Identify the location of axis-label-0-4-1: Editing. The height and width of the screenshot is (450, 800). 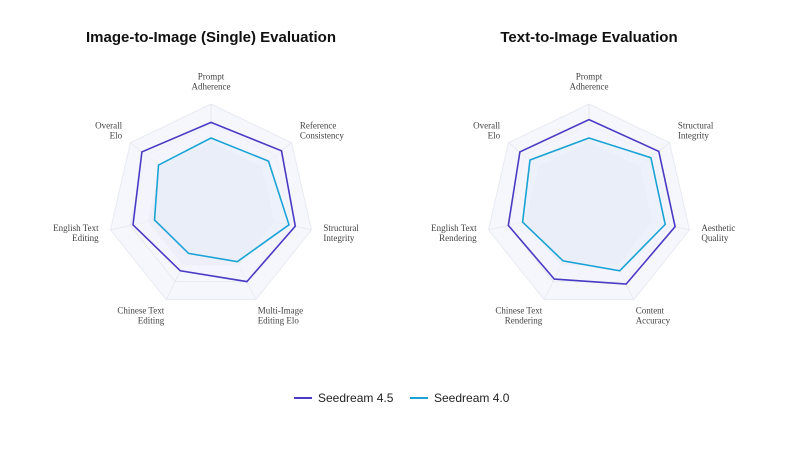
(151, 320).